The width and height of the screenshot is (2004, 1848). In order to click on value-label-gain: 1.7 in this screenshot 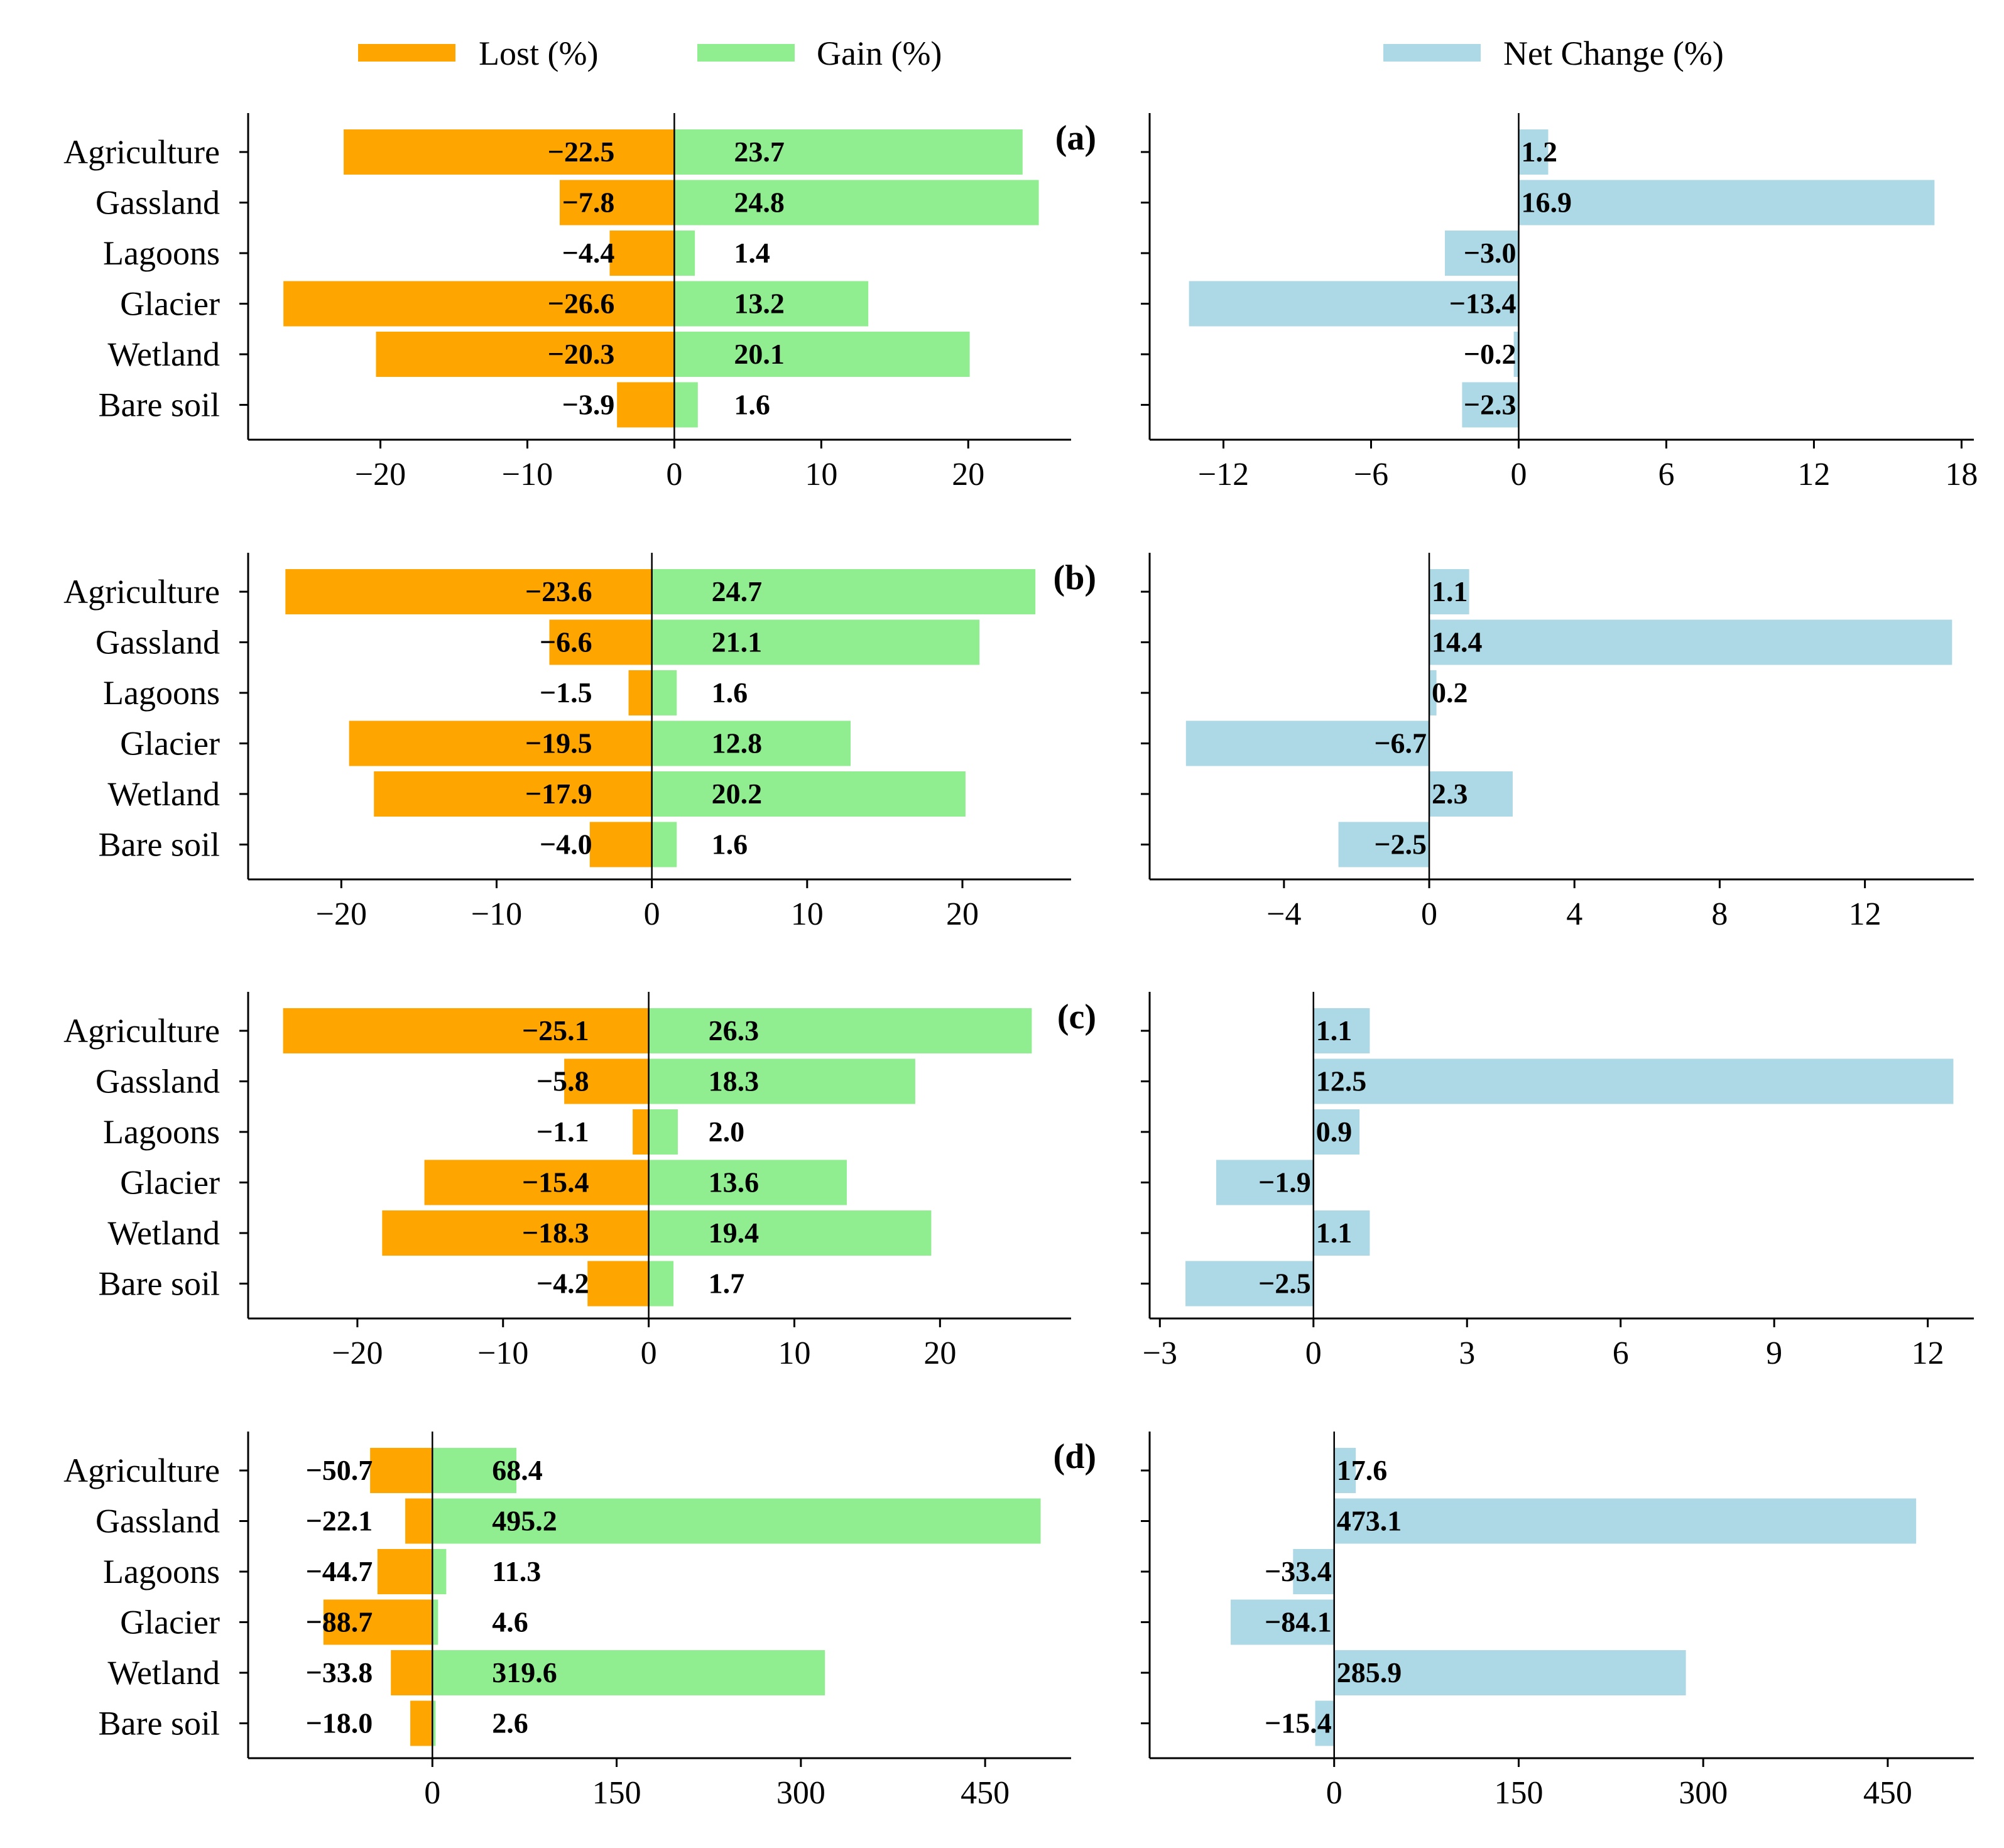, I will do `click(727, 1284)`.